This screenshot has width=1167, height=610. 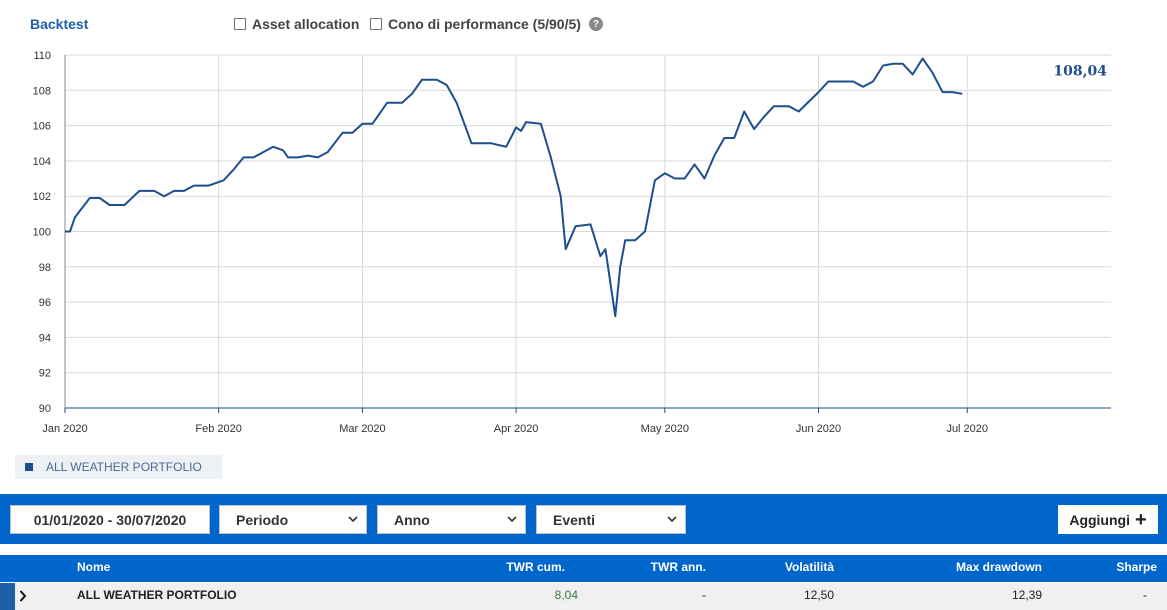 What do you see at coordinates (574, 519) in the screenshot?
I see `eventi-select-label: Eventi` at bounding box center [574, 519].